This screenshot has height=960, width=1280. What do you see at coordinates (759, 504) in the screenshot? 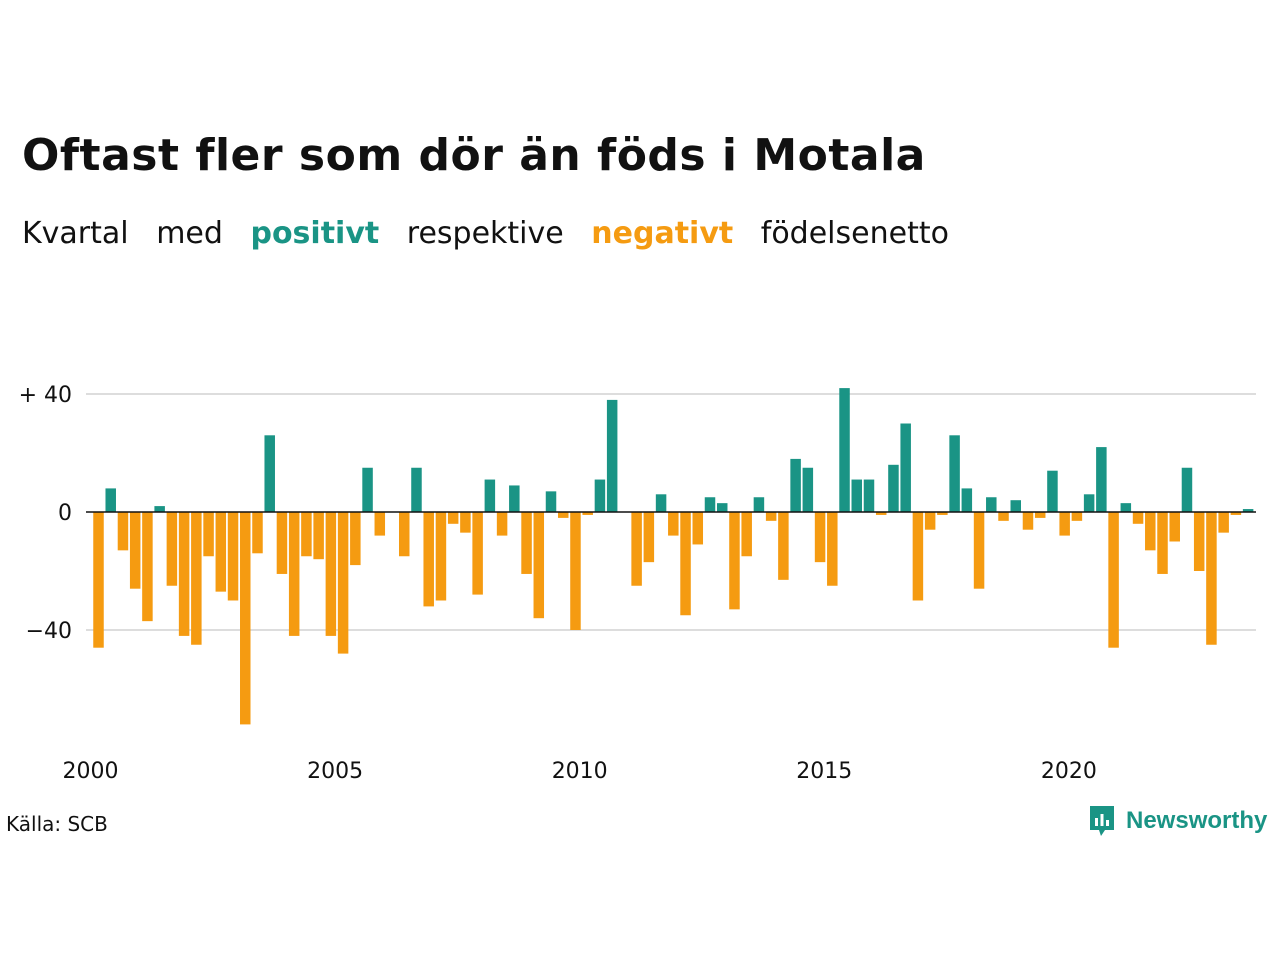
I see `bar-2013-k3` at bounding box center [759, 504].